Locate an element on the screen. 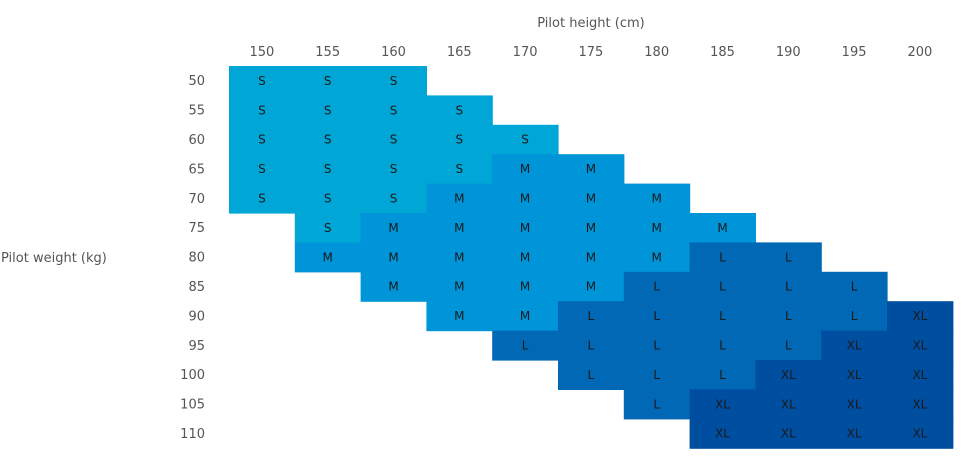 The height and width of the screenshot is (459, 963). y-tick-label: 55 is located at coordinates (196, 111).